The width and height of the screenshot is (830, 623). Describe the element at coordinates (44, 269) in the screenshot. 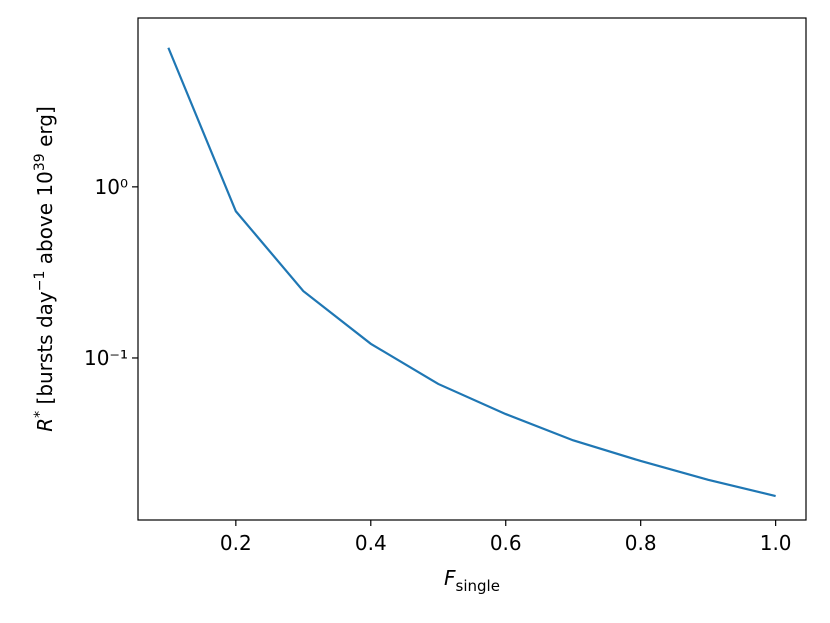

I see `y-axis-label: R* [bursts day−1 above 1039 erg]` at that location.